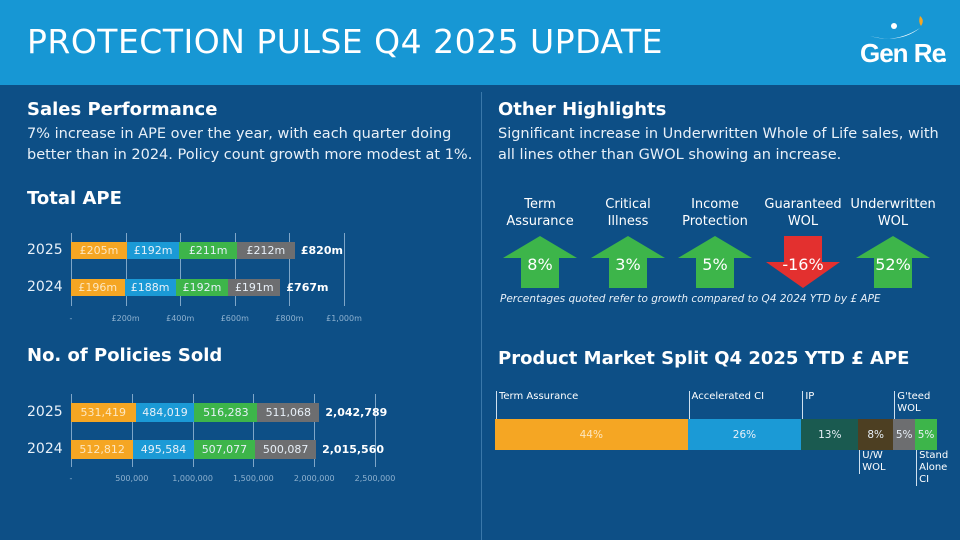 This screenshot has width=960, height=540. Describe the element at coordinates (744, 434) in the screenshot. I see `split-segment: 26%` at that location.